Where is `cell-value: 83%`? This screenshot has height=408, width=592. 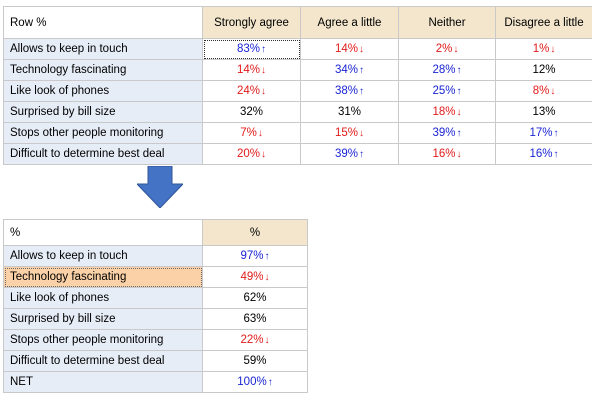
cell-value: 83% is located at coordinates (248, 49).